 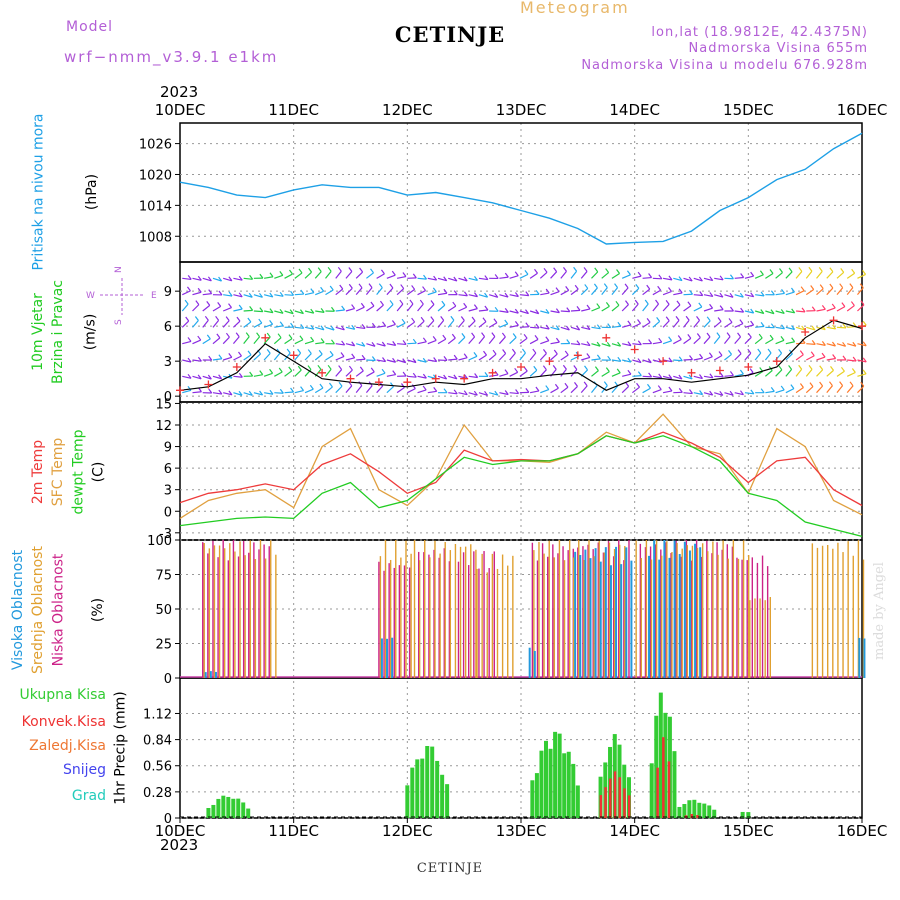 What do you see at coordinates (157, 793) in the screenshot?
I see `y-tick-label: 0.28` at bounding box center [157, 793].